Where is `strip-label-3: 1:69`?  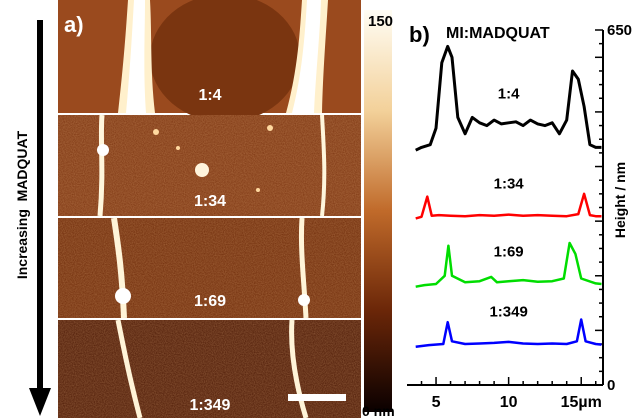
strip-label-3: 1:69 is located at coordinates (210, 301).